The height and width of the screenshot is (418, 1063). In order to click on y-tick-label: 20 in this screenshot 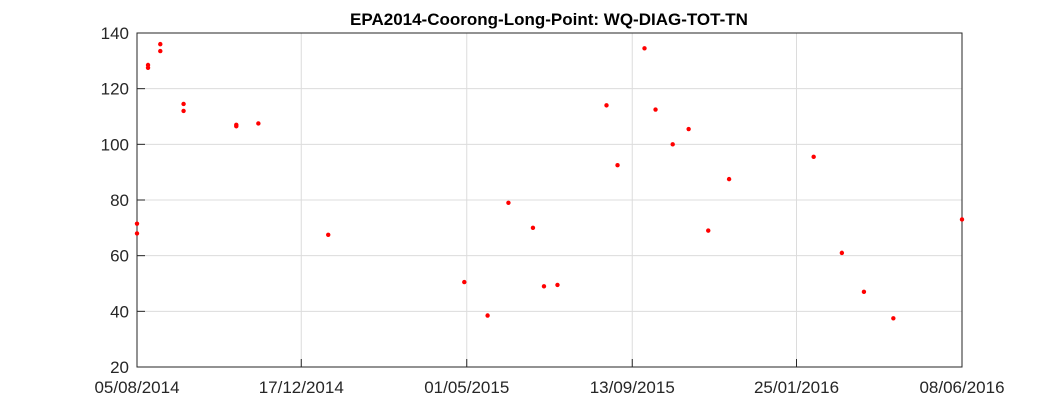, I will do `click(119, 367)`.